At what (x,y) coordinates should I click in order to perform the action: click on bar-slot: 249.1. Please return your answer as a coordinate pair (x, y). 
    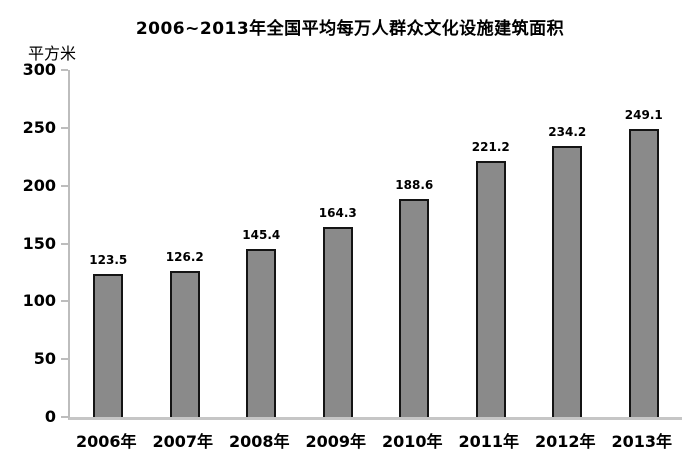
    Looking at the image, I should click on (644, 243).